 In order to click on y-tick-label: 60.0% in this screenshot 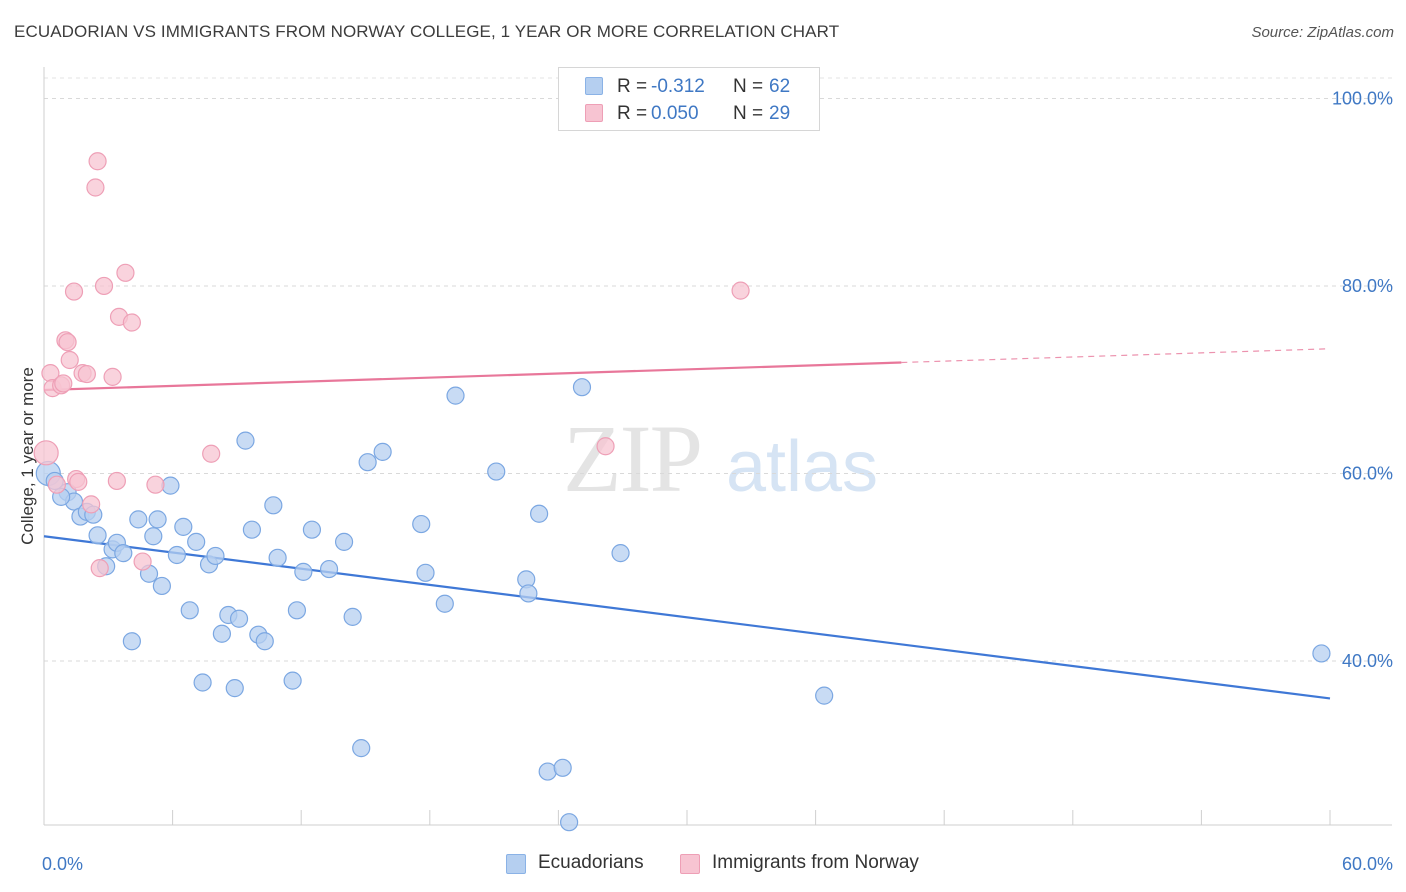, I will do `click(1367, 473)`.